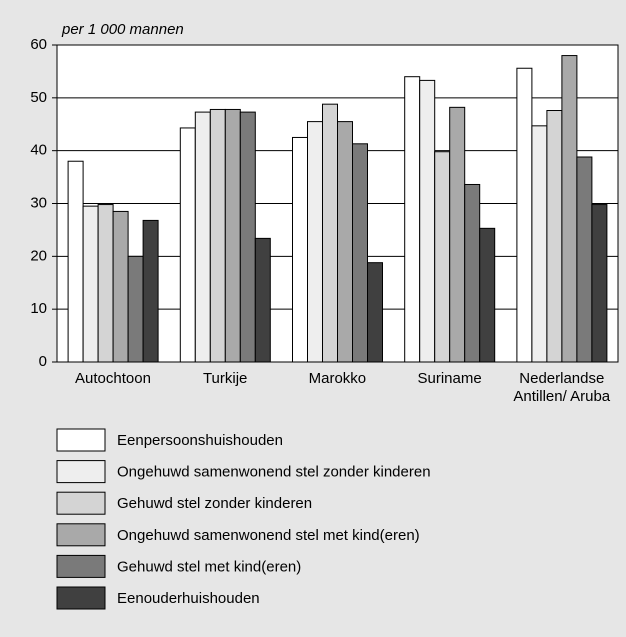 Image resolution: width=626 pixels, height=637 pixels. What do you see at coordinates (200, 440) in the screenshot?
I see `legend-label: Eenpersoonshuishouden` at bounding box center [200, 440].